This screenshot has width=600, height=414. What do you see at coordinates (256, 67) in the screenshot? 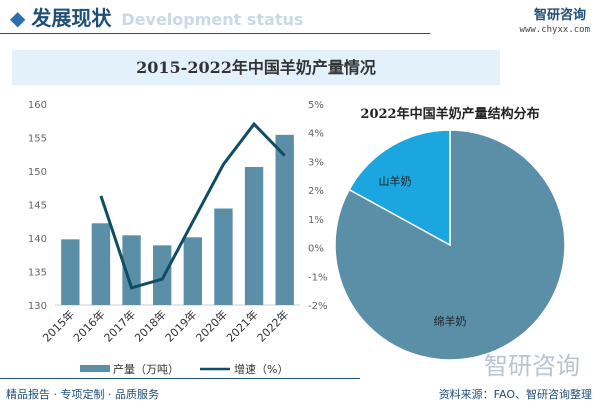
I see `chart-title: 2015-2022年中国羊奶产量情况` at bounding box center [256, 67].